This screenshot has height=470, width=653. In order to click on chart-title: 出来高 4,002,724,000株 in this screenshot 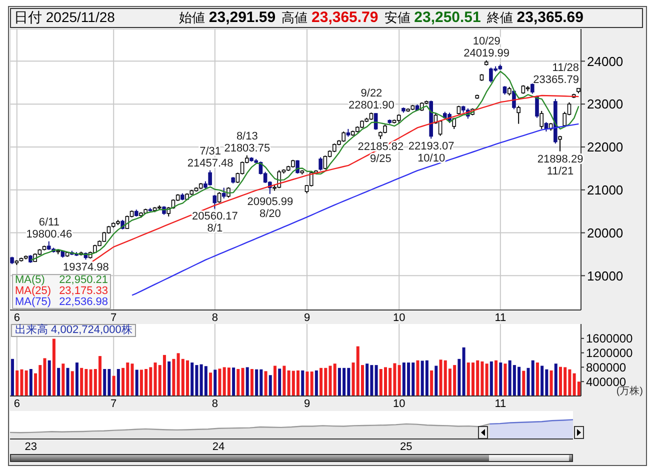, I will do `click(73, 330)`.